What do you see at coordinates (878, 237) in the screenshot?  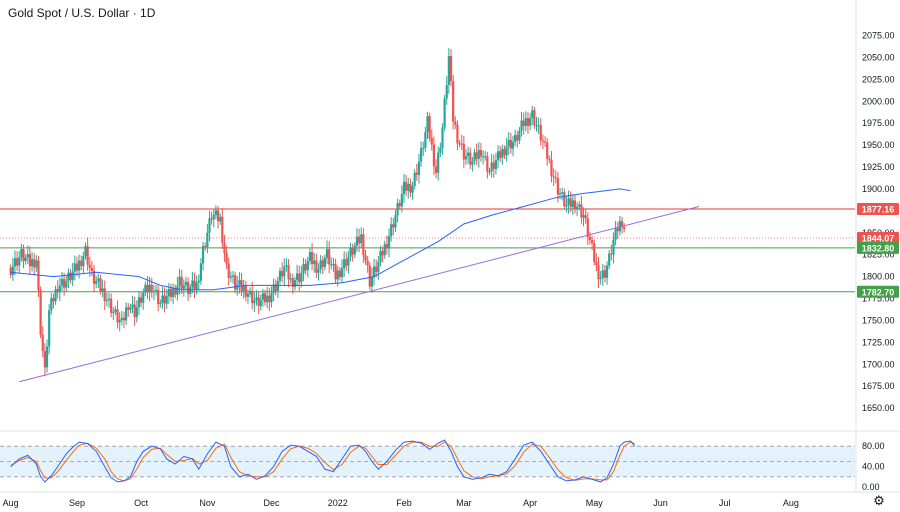 I see `level-badge` at bounding box center [878, 237].